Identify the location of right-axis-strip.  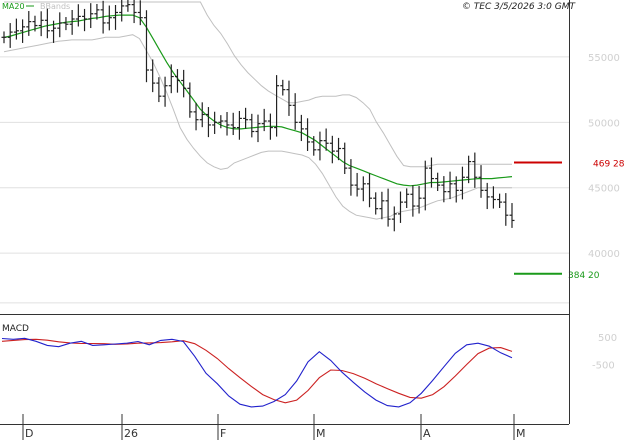
(598, 369).